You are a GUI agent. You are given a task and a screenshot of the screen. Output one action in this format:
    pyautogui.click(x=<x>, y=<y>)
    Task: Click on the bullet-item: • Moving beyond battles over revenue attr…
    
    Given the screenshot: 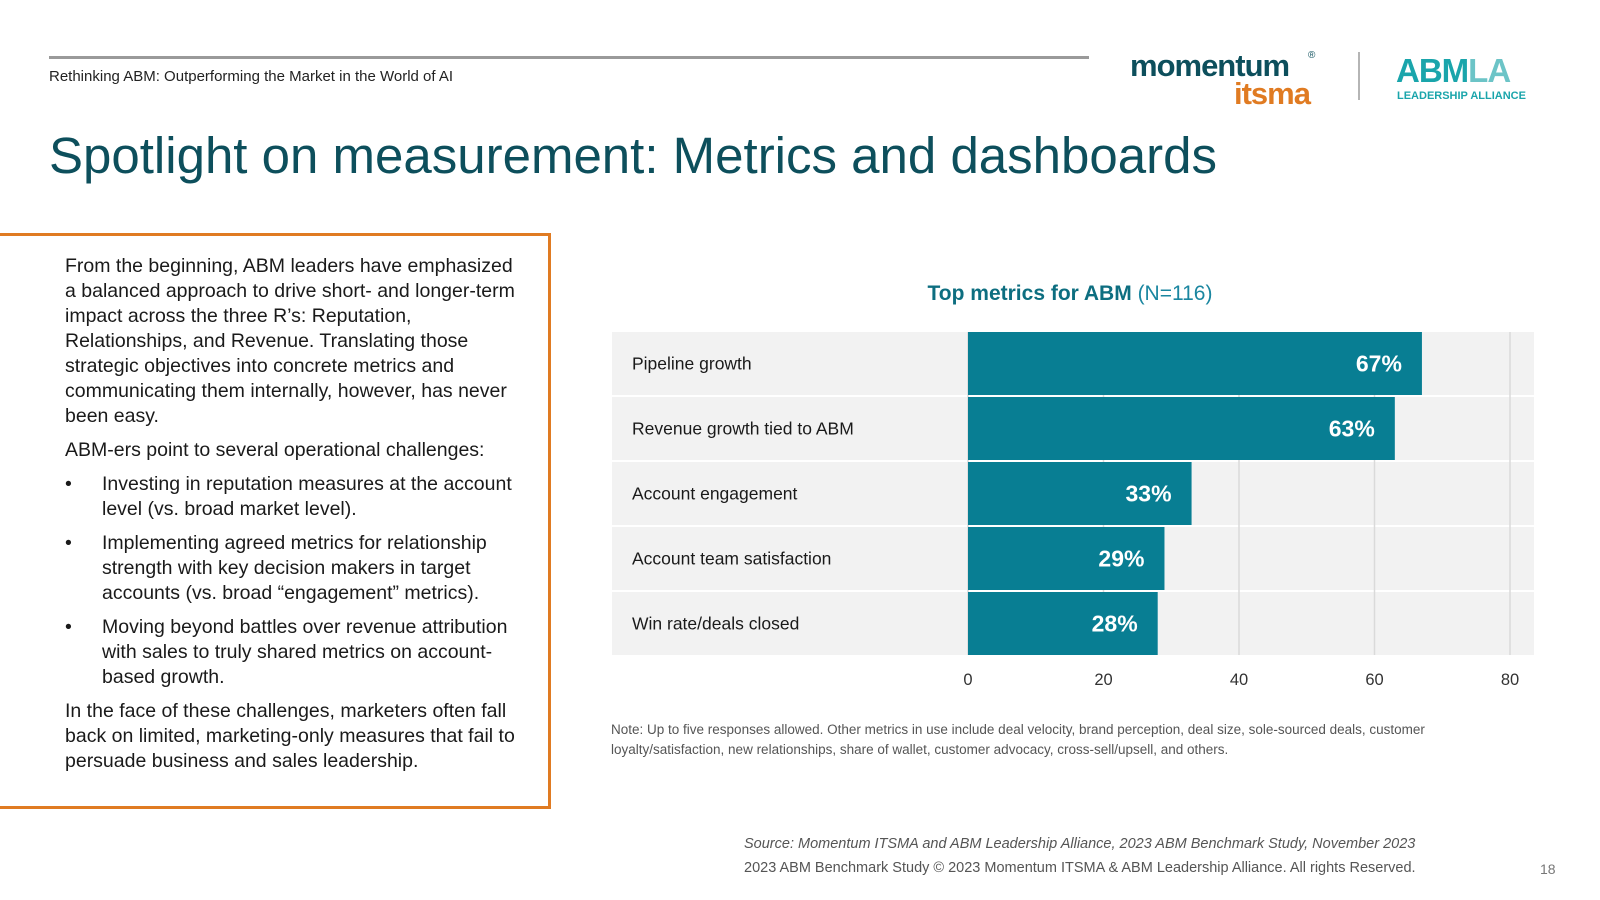 What is the action you would take?
    pyautogui.click(x=292, y=652)
    